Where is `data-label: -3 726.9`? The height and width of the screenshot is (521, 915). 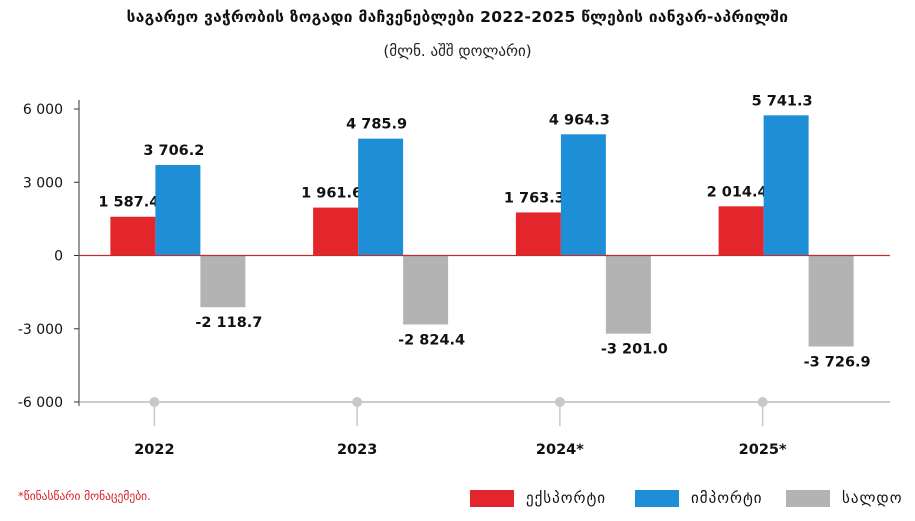 data-label: -3 726.9 is located at coordinates (837, 362).